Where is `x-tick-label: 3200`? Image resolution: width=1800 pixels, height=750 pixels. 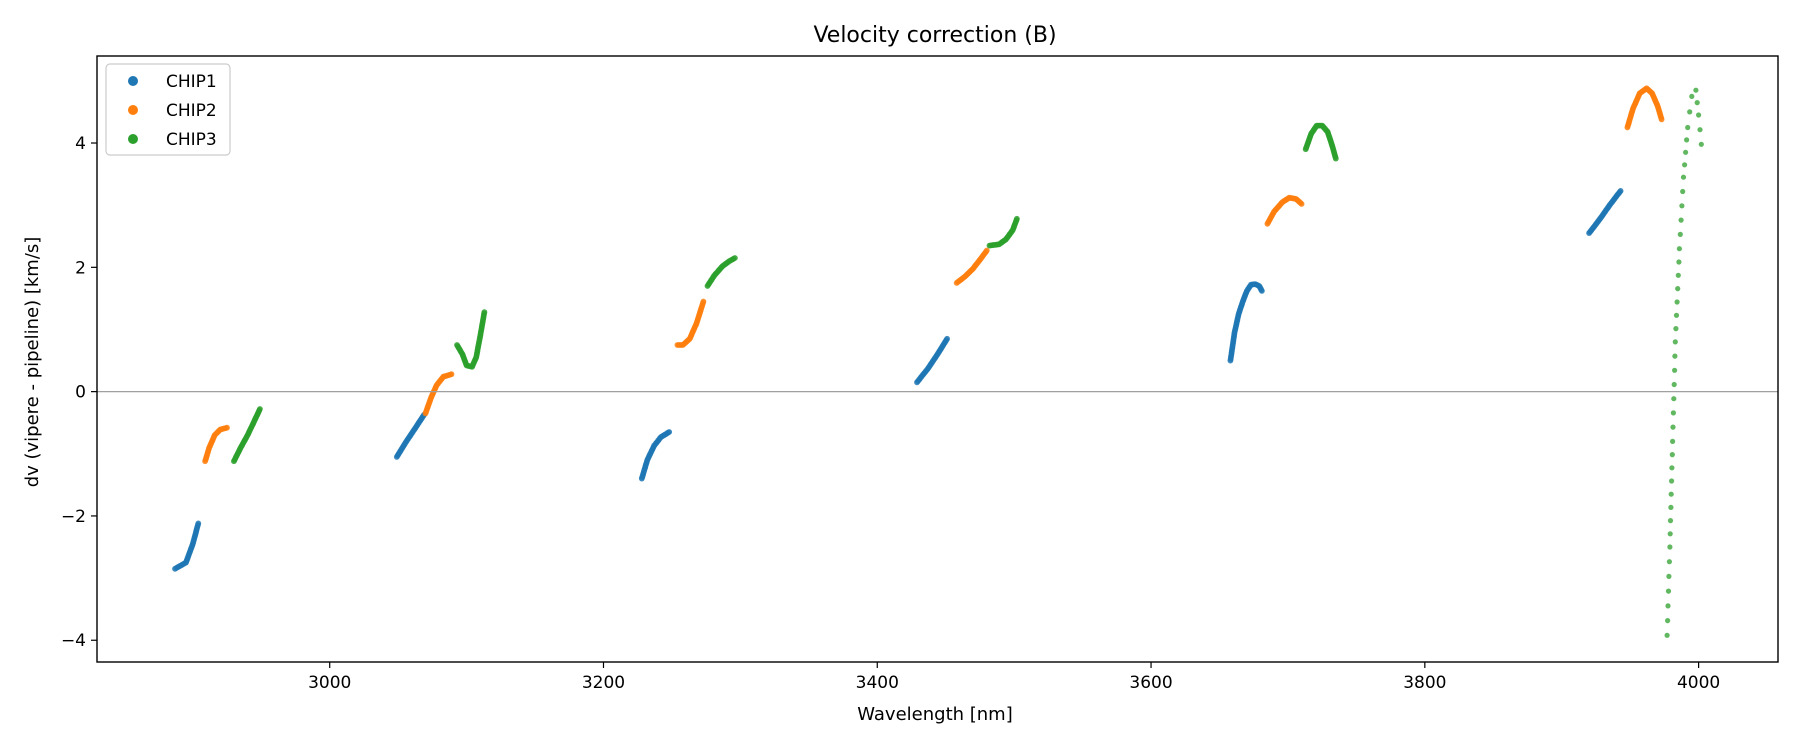 x-tick-label: 3200 is located at coordinates (603, 683).